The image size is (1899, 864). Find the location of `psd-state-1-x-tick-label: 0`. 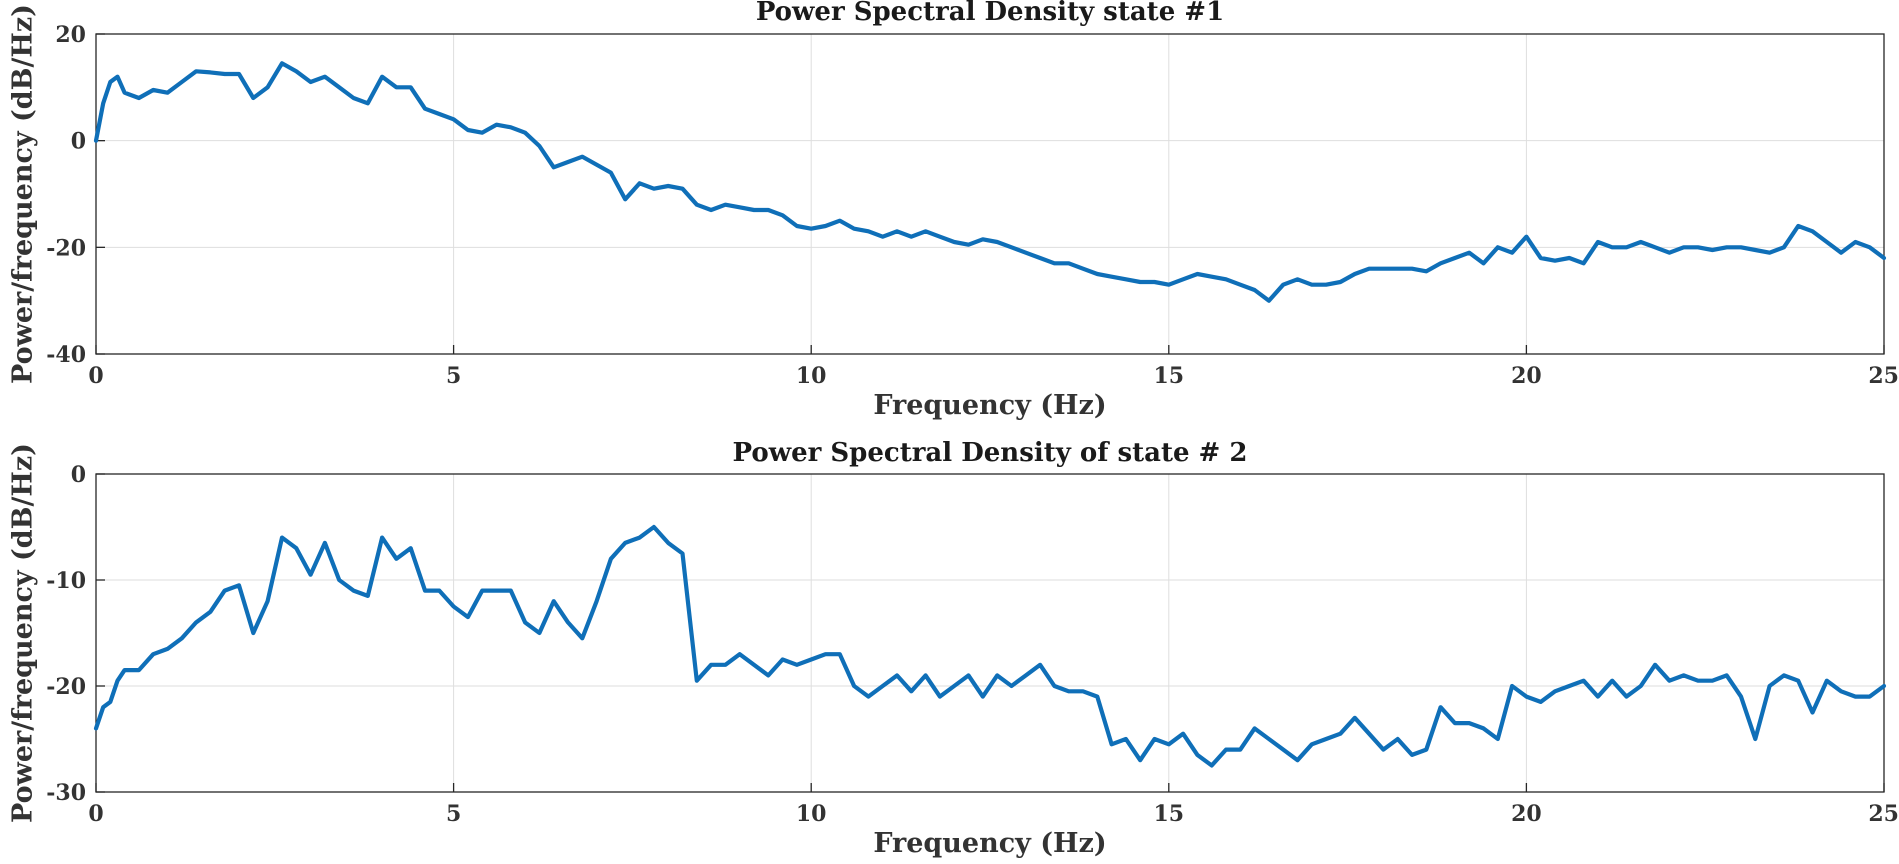

psd-state-1-x-tick-label: 0 is located at coordinates (95, 376).